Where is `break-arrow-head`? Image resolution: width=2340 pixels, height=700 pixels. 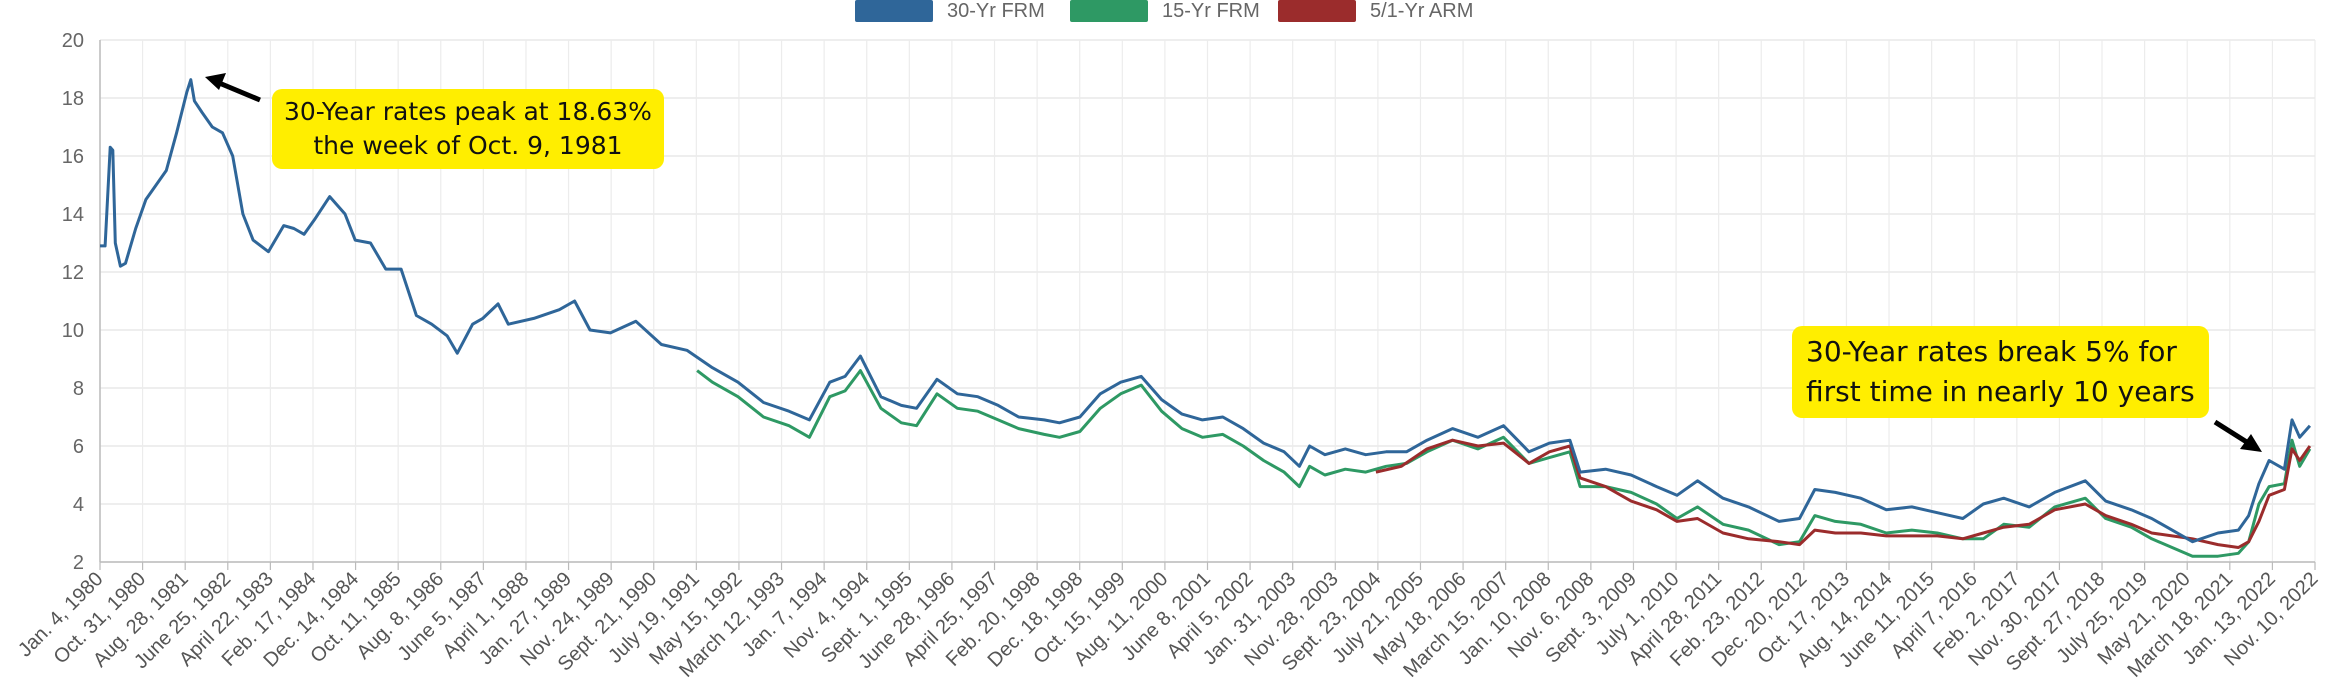 break-arrow-head is located at coordinates (2251, 443).